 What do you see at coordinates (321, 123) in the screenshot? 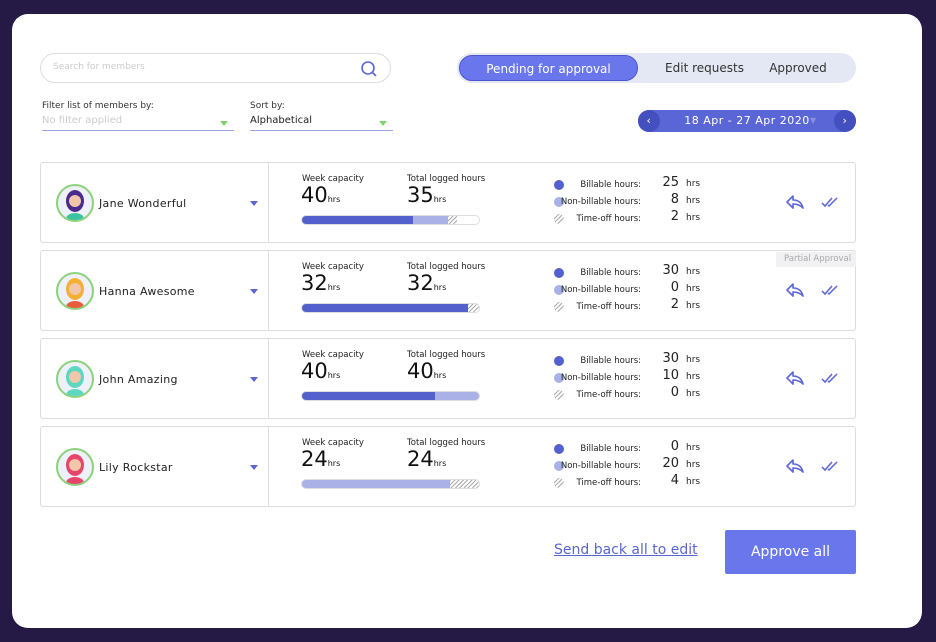
I see `sort-select: Alphabetical` at bounding box center [321, 123].